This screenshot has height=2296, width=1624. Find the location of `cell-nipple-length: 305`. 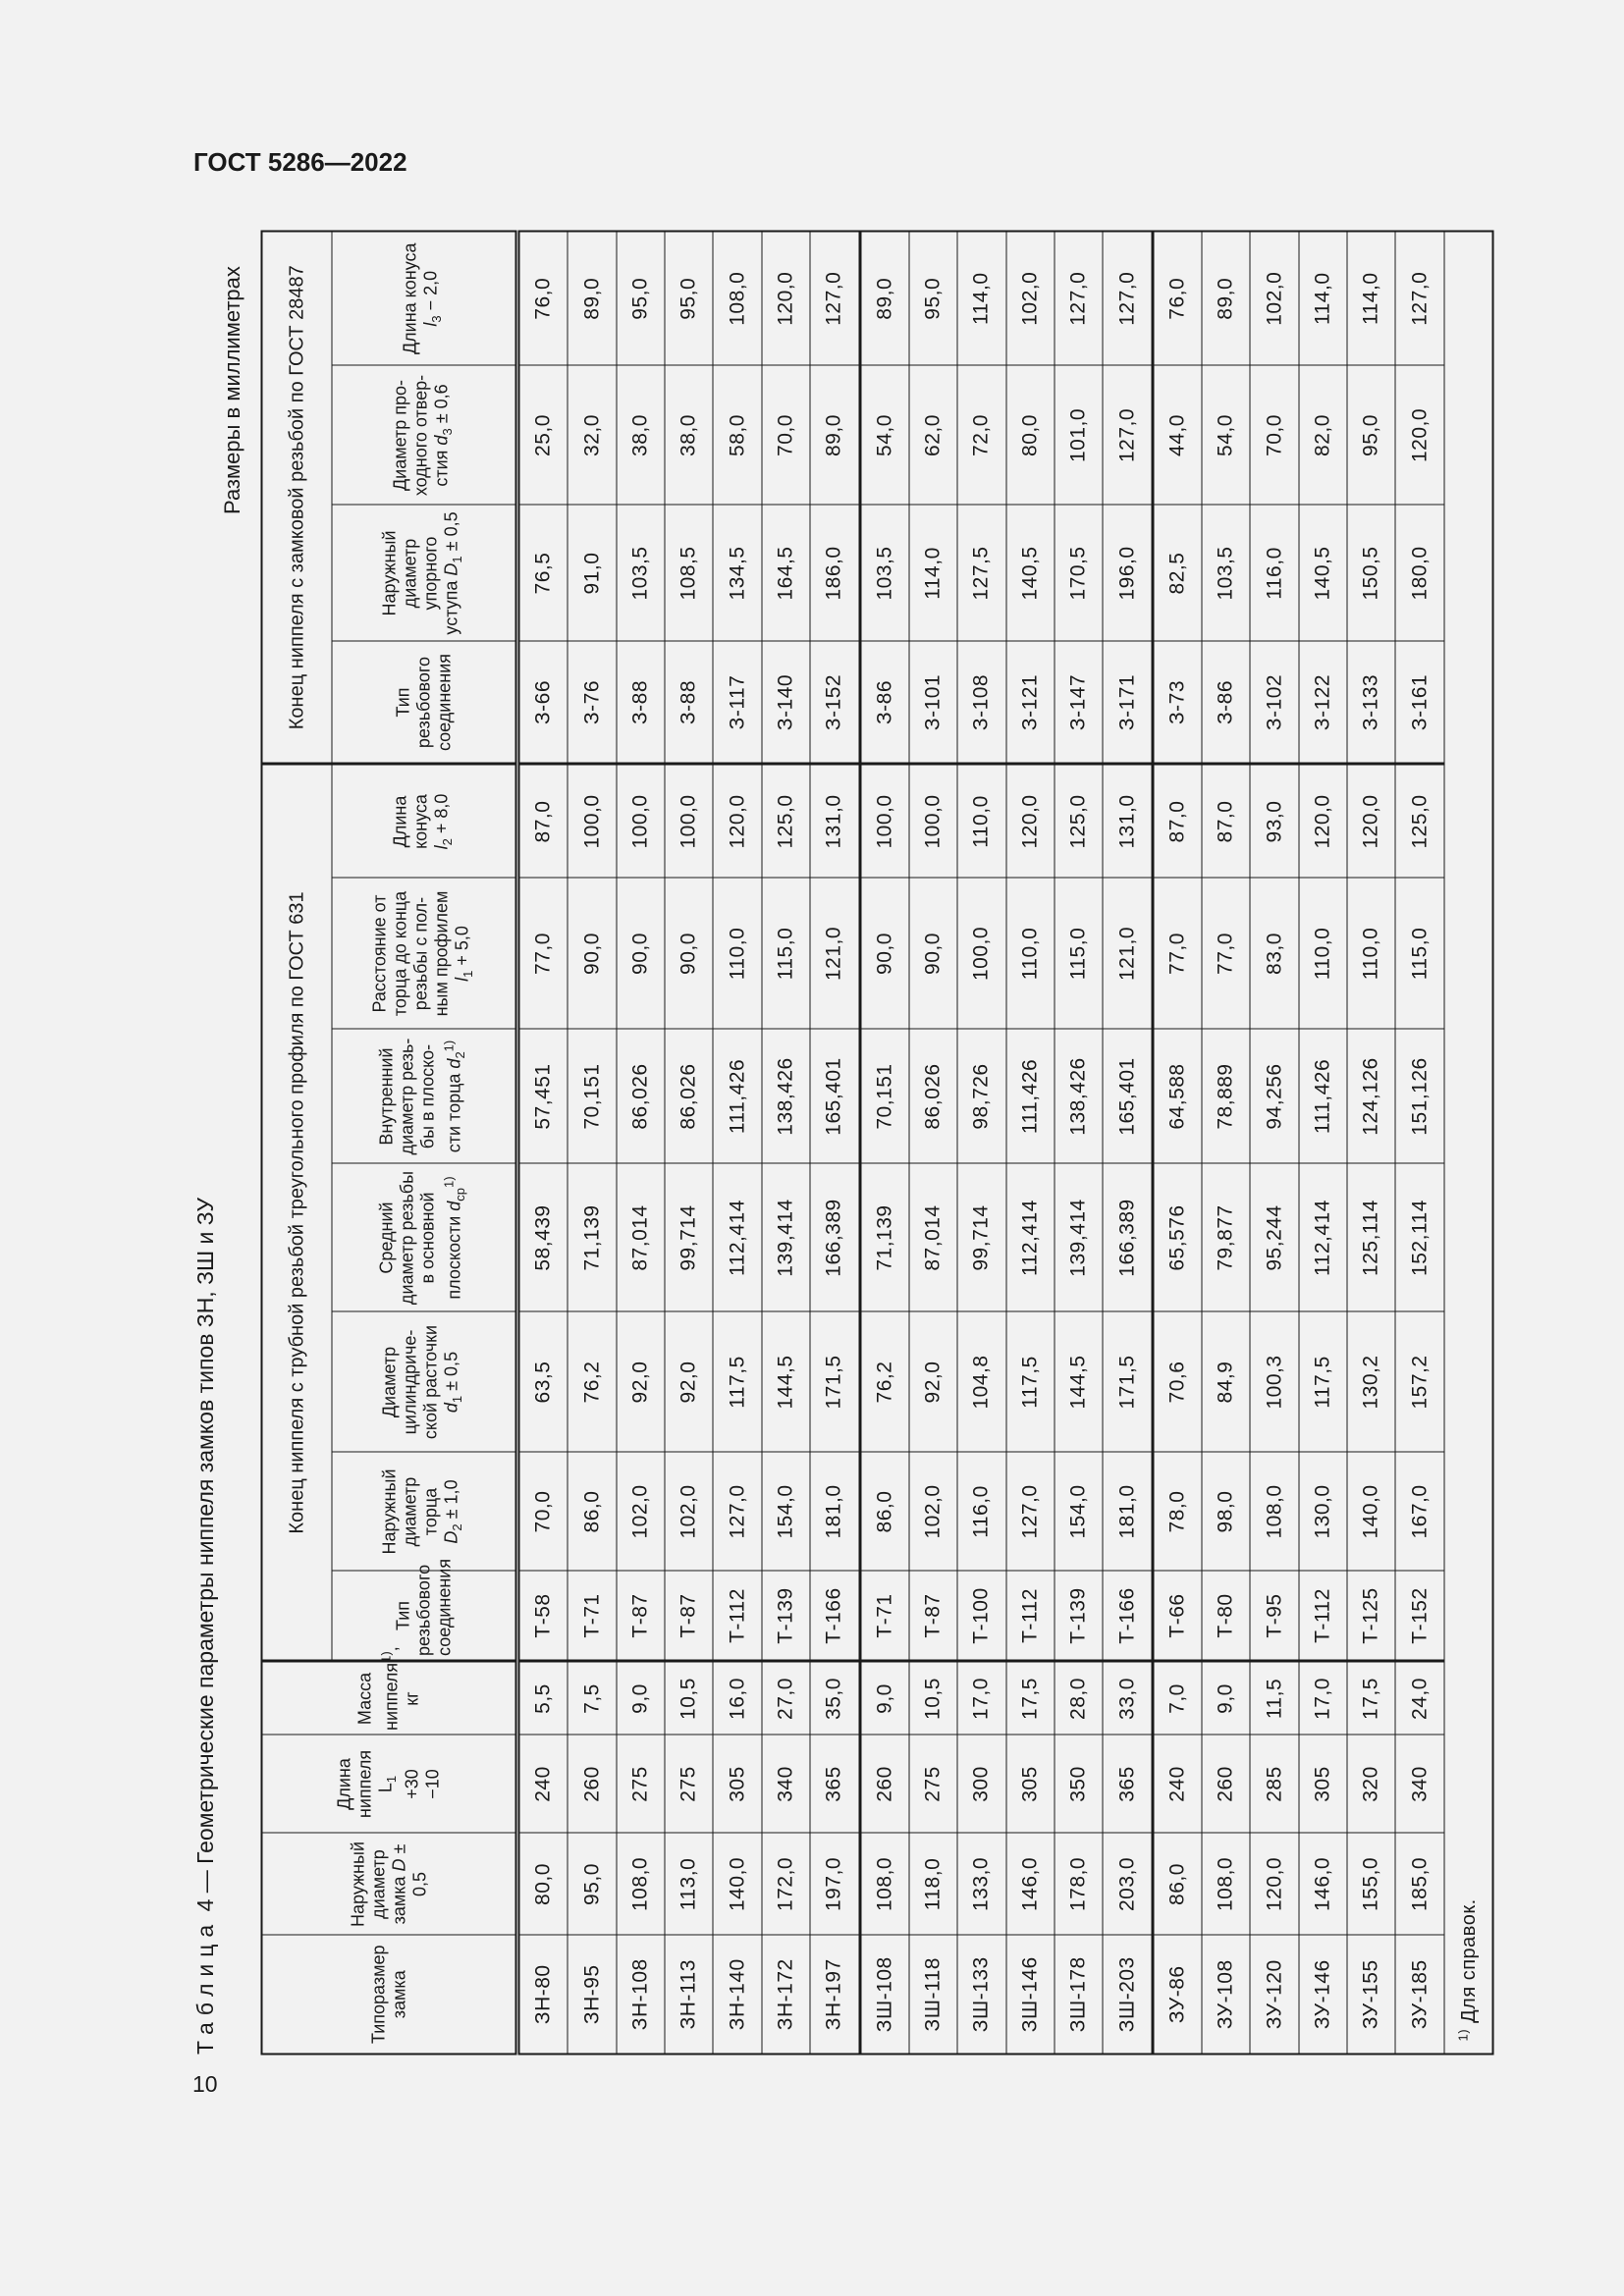

cell-nipple-length: 305 is located at coordinates (1322, 1784).